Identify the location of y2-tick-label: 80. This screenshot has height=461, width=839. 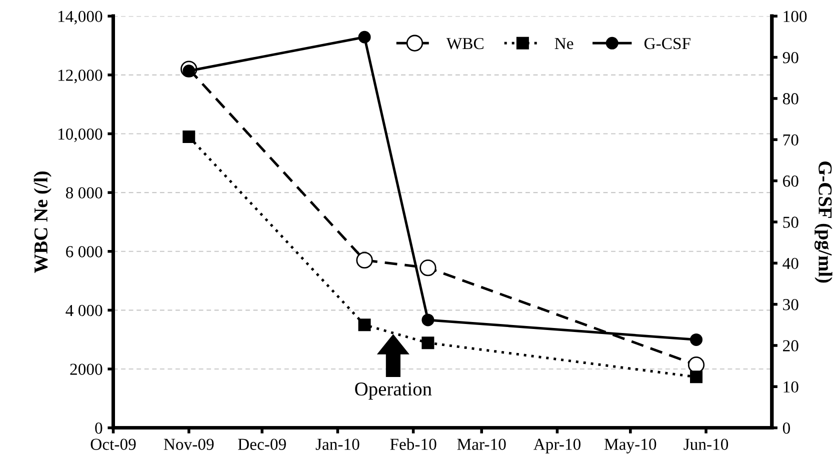
(790, 98).